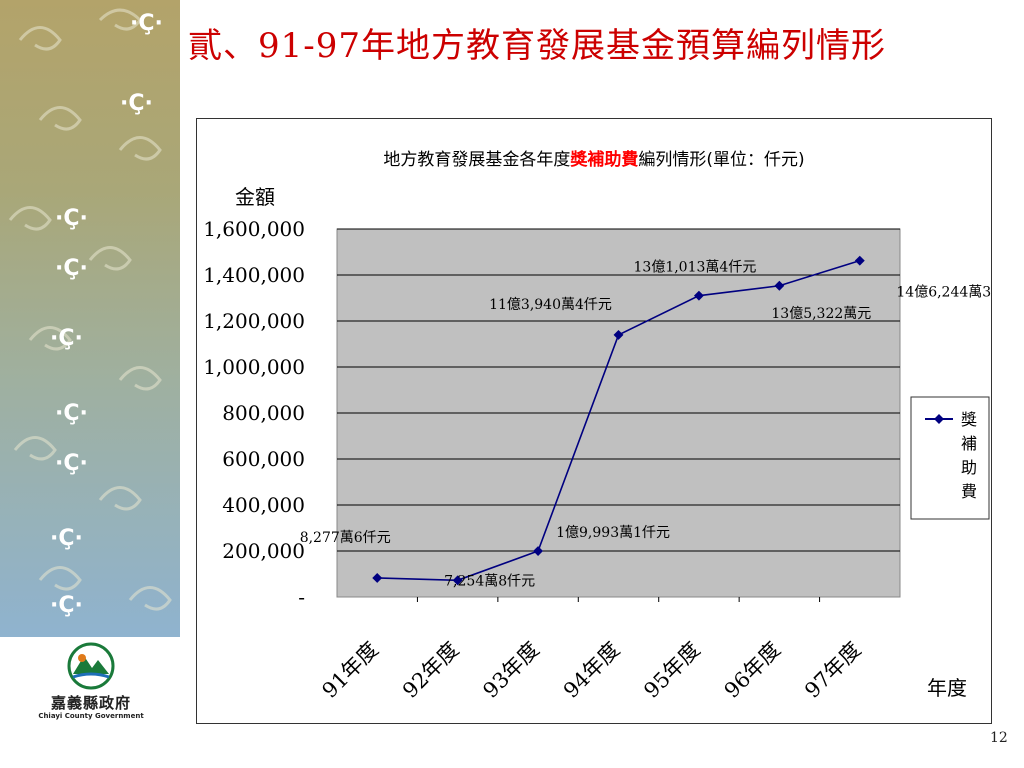  Describe the element at coordinates (821, 314) in the screenshot. I see `data-label: 13億5,322萬元` at that location.